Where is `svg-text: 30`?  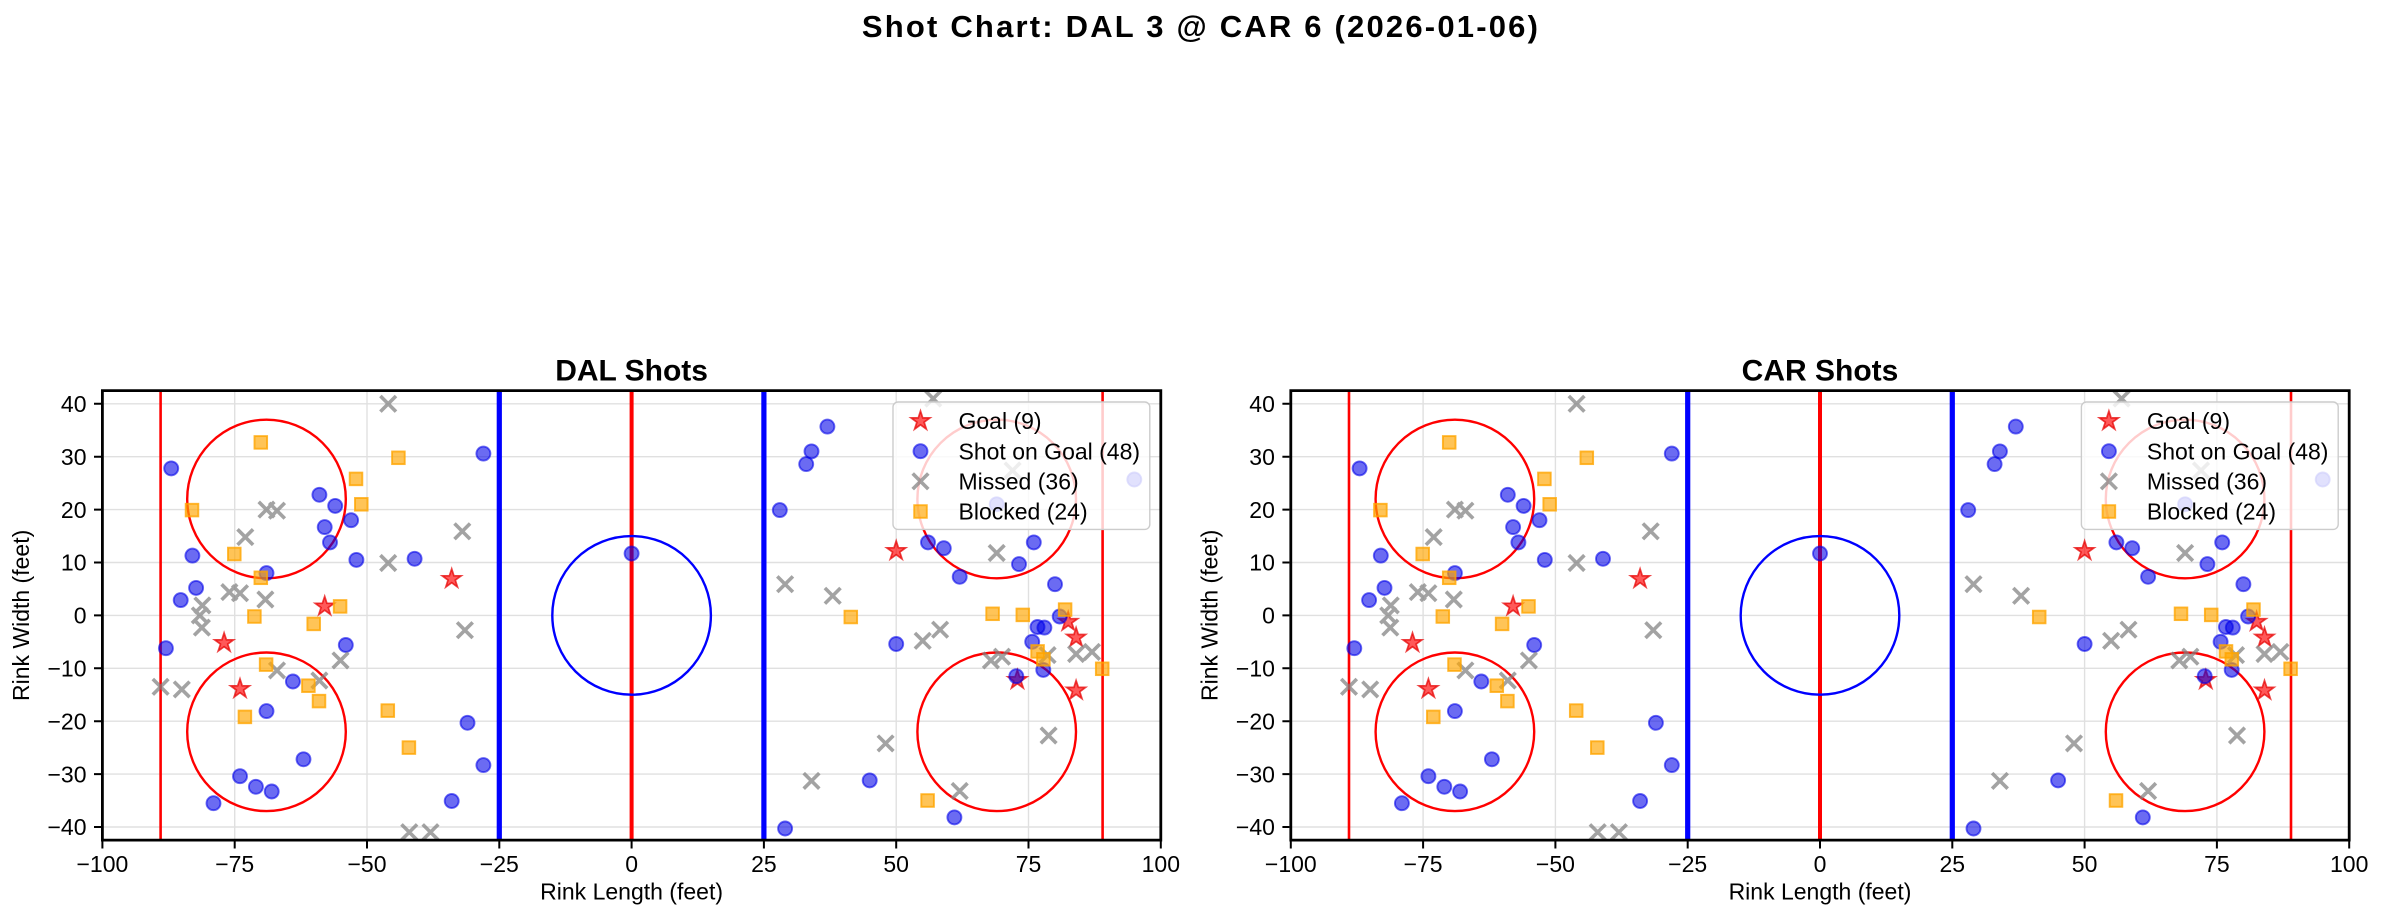 svg-text: 30 is located at coordinates (74, 457).